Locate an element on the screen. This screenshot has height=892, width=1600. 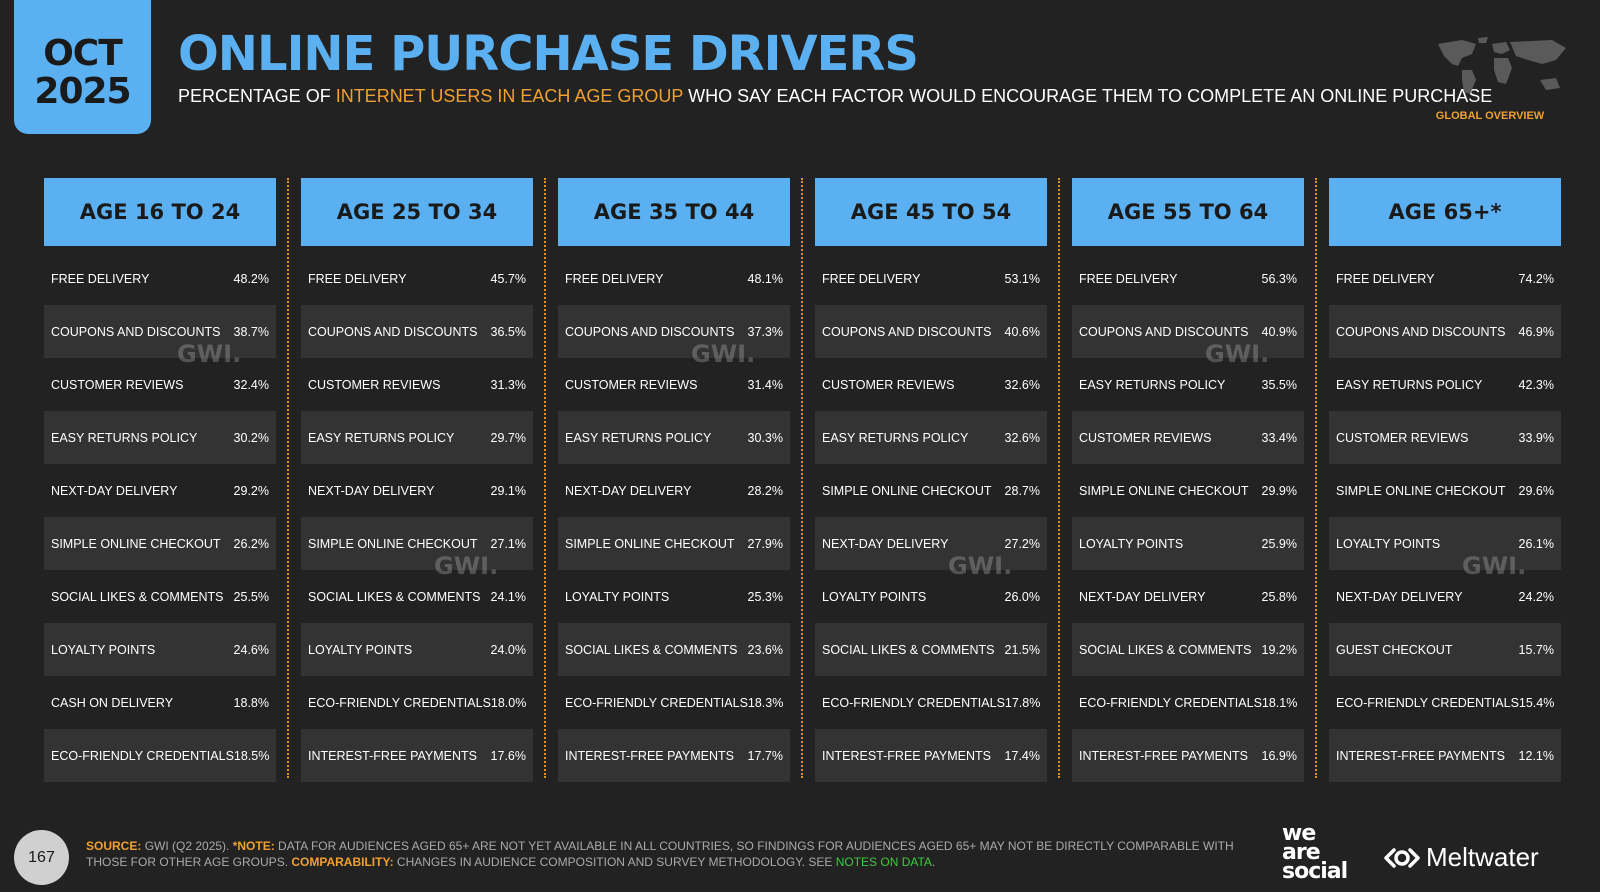
notes-on-data-link: NOTES ON DATA is located at coordinates (883, 862).